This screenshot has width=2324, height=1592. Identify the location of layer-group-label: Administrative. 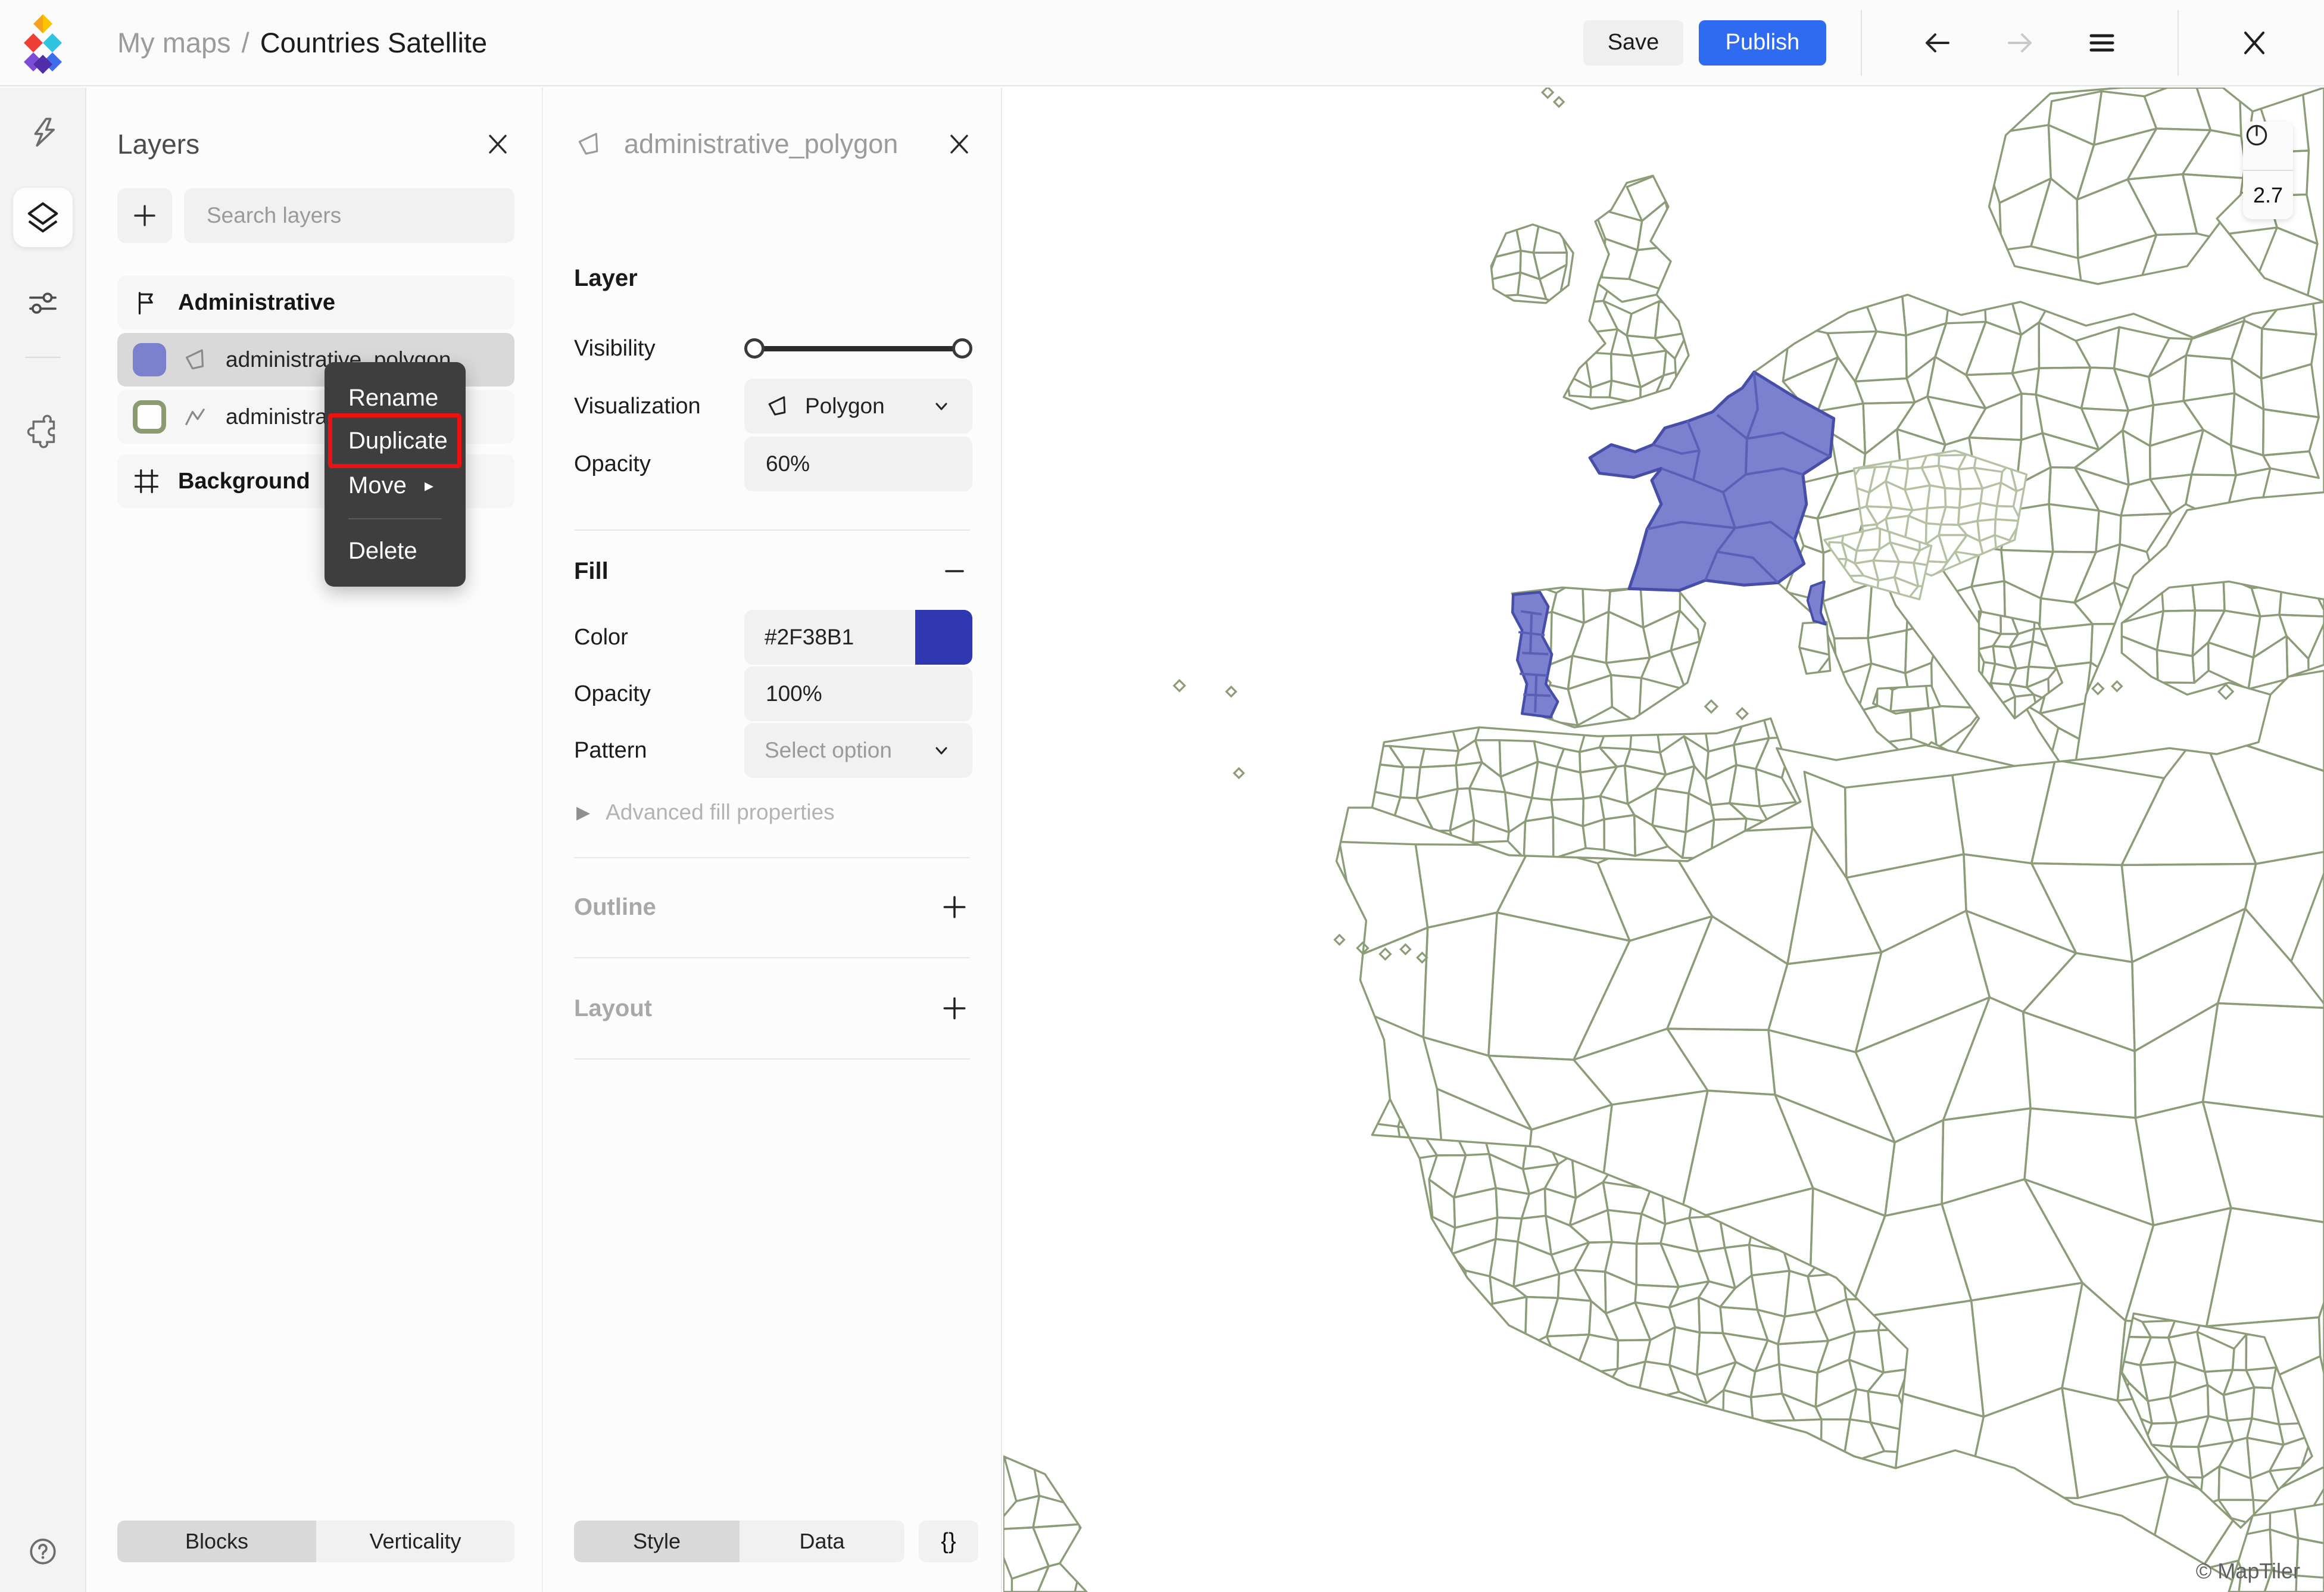
(256, 302).